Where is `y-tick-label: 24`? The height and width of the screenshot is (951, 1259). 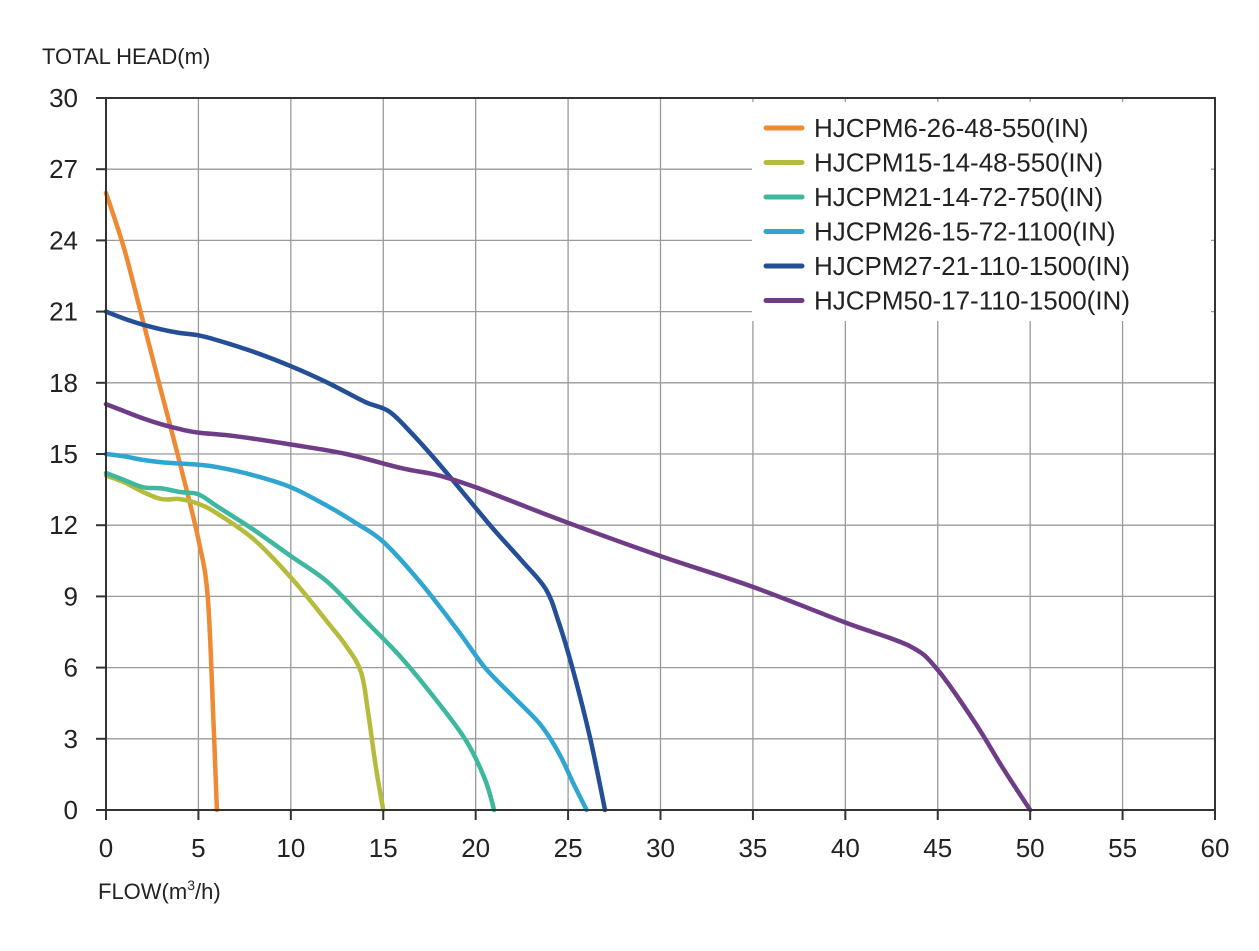 y-tick-label: 24 is located at coordinates (63, 240).